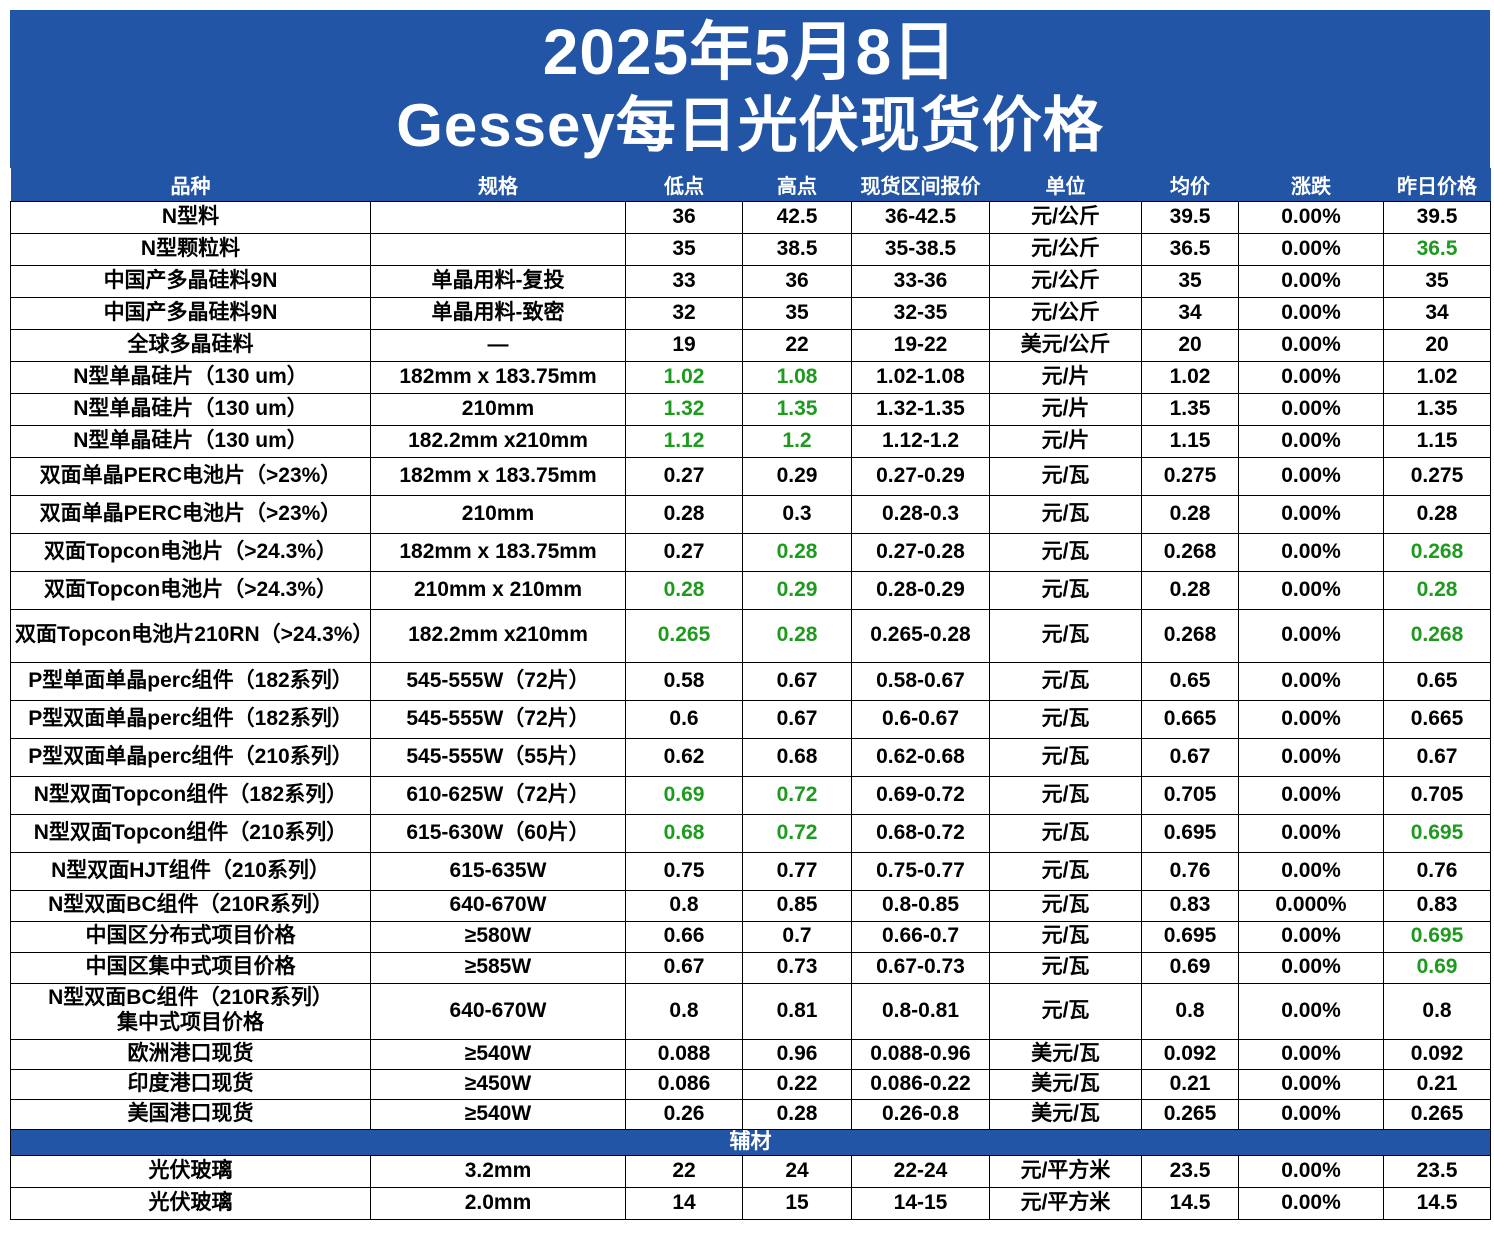  What do you see at coordinates (1437, 184) in the screenshot?
I see `column-header-yesterday: 昨日价格` at bounding box center [1437, 184].